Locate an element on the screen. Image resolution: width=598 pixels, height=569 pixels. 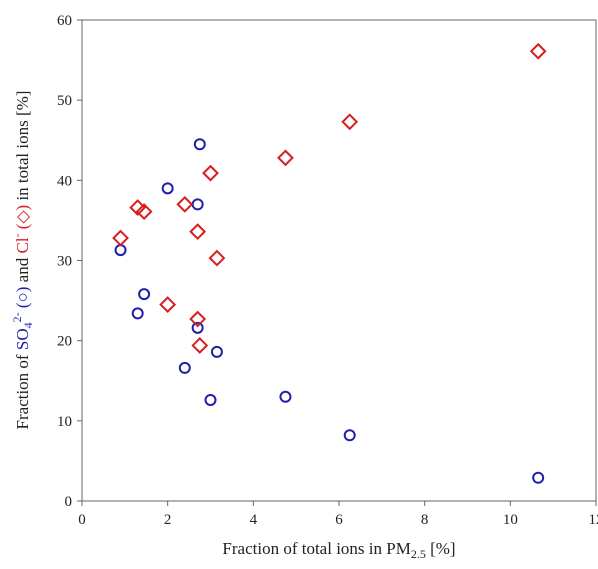
x-tick-label: 8 is located at coordinates (425, 520).